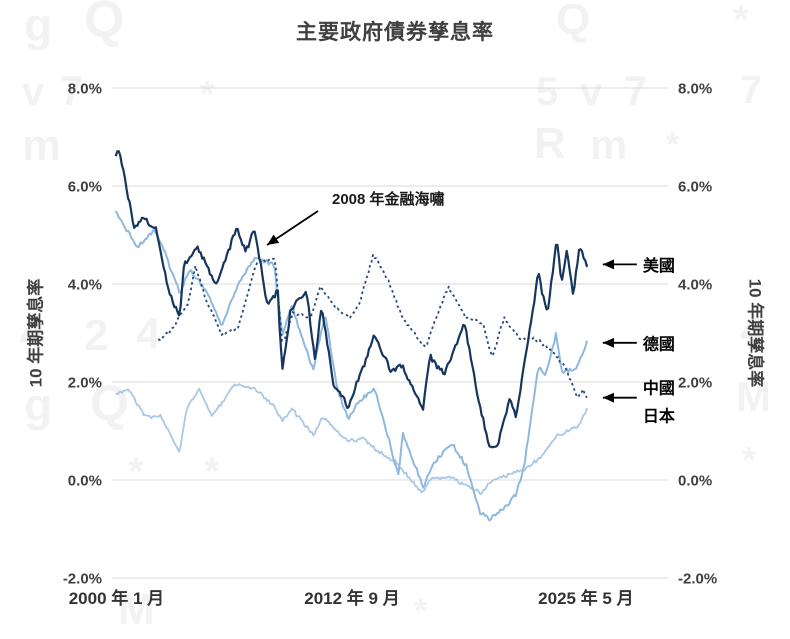 This screenshot has width=790, height=639. What do you see at coordinates (351, 598) in the screenshot?
I see `x-tick-label: 2012 年 9 月` at bounding box center [351, 598].